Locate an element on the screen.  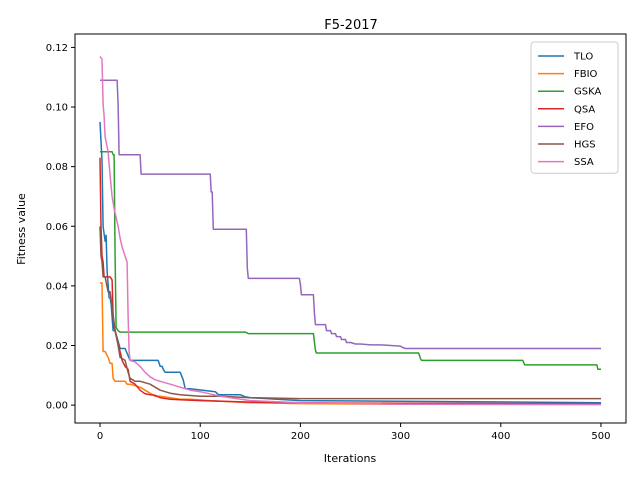
y-tick-label: 0.10 is located at coordinates (57, 108).